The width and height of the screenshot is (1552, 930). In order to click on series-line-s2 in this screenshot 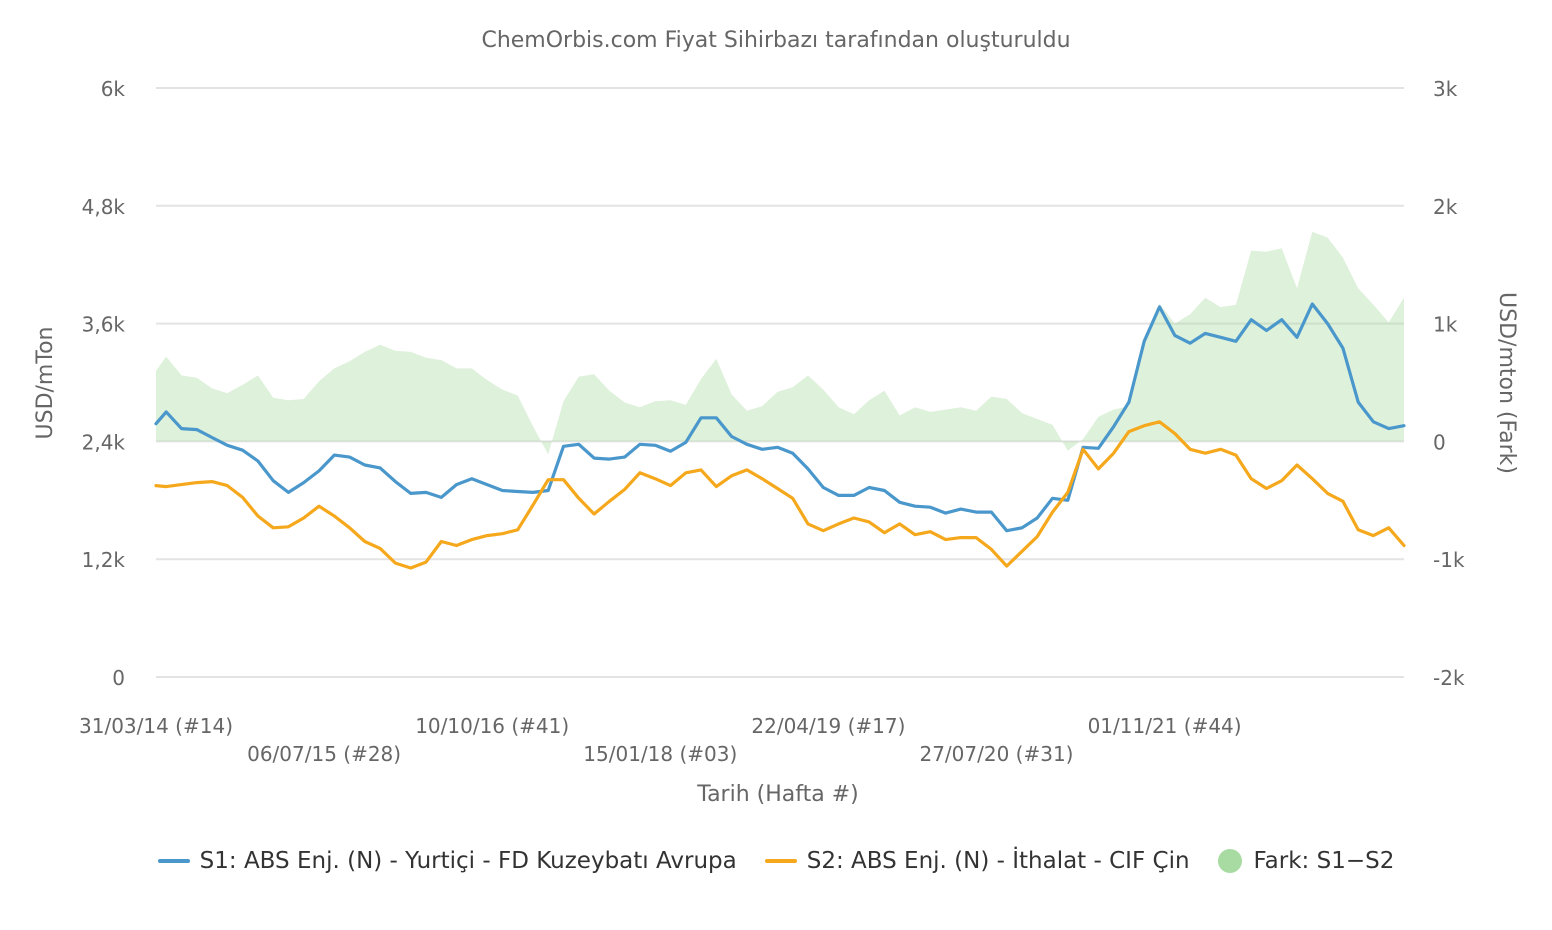, I will do `click(780, 495)`.